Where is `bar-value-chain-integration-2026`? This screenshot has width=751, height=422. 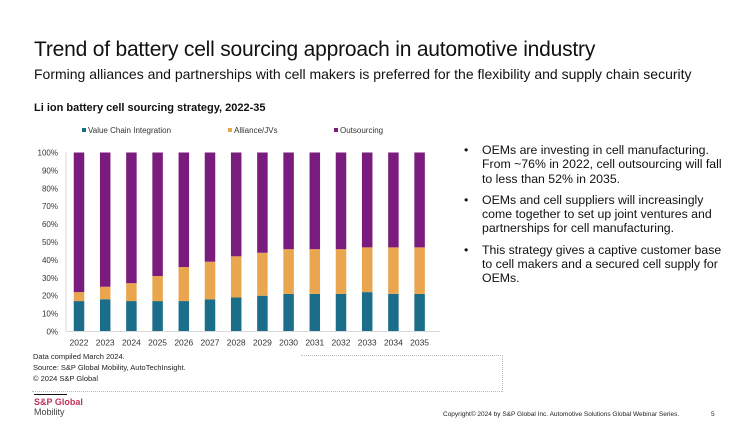 bar-value-chain-integration-2026 is located at coordinates (184, 316).